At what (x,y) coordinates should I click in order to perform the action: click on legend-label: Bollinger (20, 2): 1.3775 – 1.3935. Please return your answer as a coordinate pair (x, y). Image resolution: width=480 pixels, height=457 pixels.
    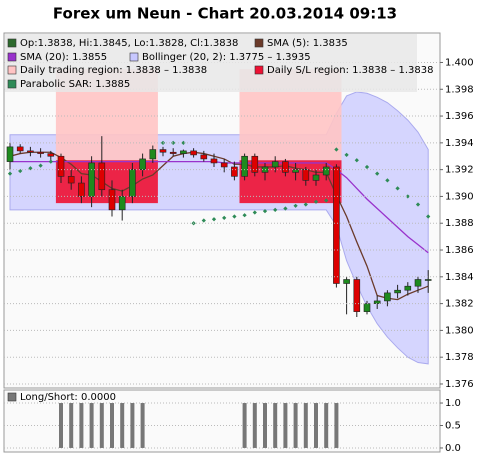
    Looking at the image, I should click on (226, 57).